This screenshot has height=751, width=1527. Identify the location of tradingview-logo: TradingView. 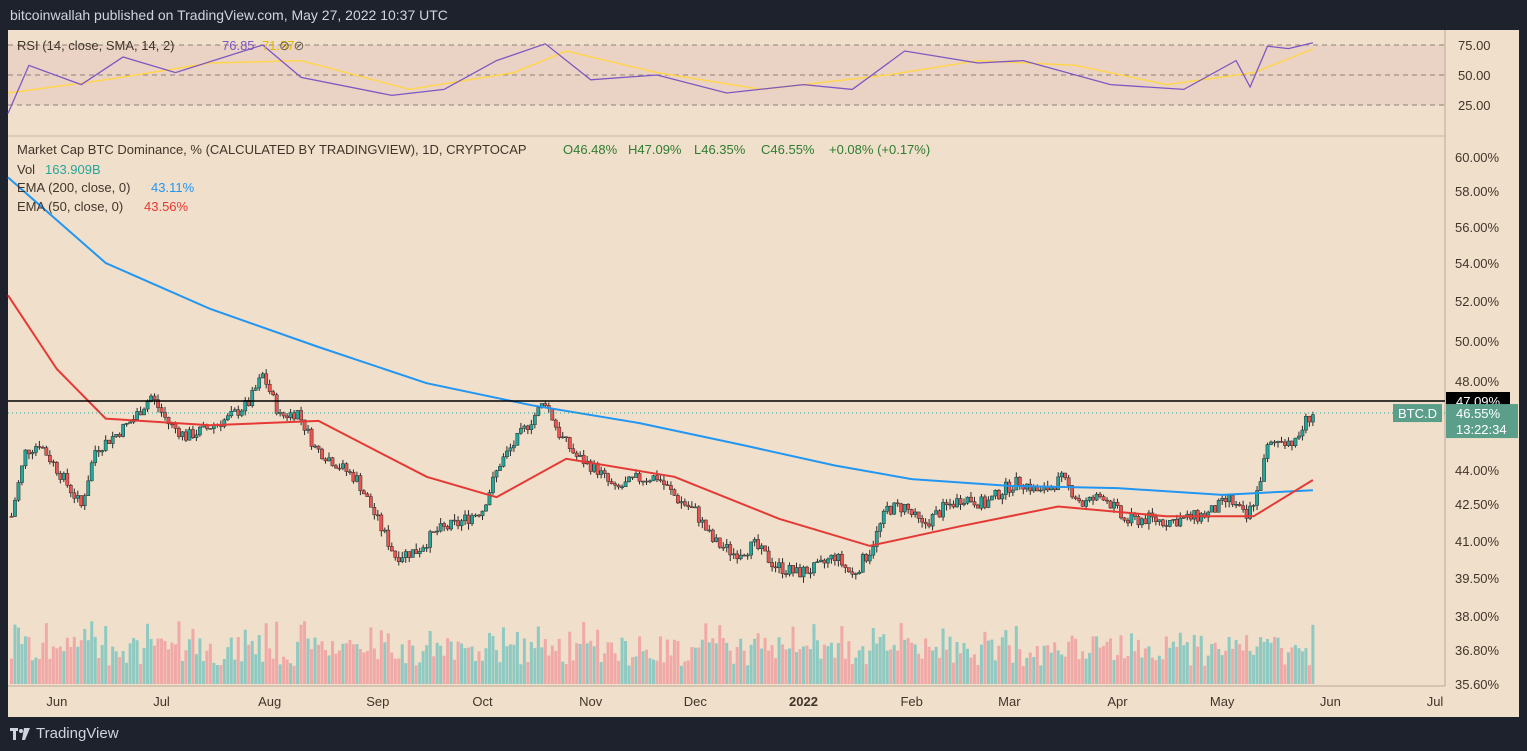
(64, 733).